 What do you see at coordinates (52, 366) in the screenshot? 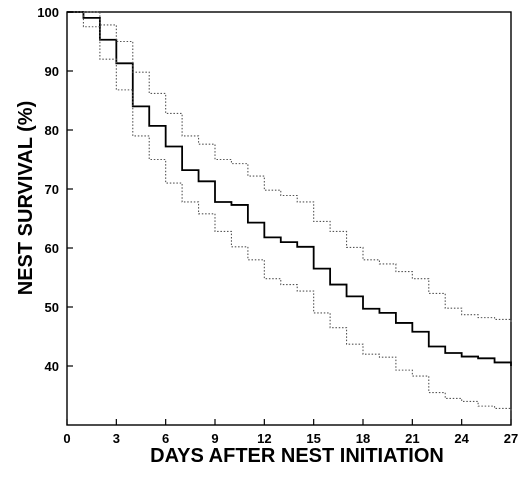
I see `y-tick-label: 40` at bounding box center [52, 366].